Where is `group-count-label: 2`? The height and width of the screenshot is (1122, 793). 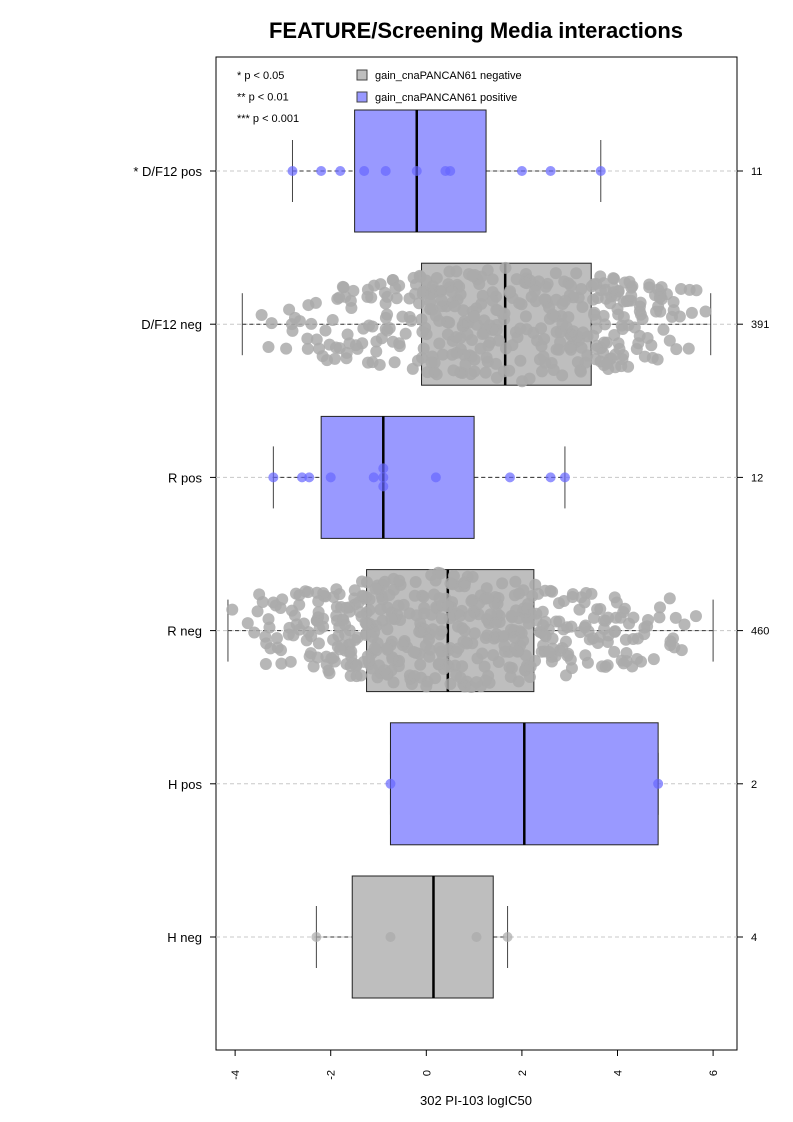
group-count-label: 2 is located at coordinates (754, 785).